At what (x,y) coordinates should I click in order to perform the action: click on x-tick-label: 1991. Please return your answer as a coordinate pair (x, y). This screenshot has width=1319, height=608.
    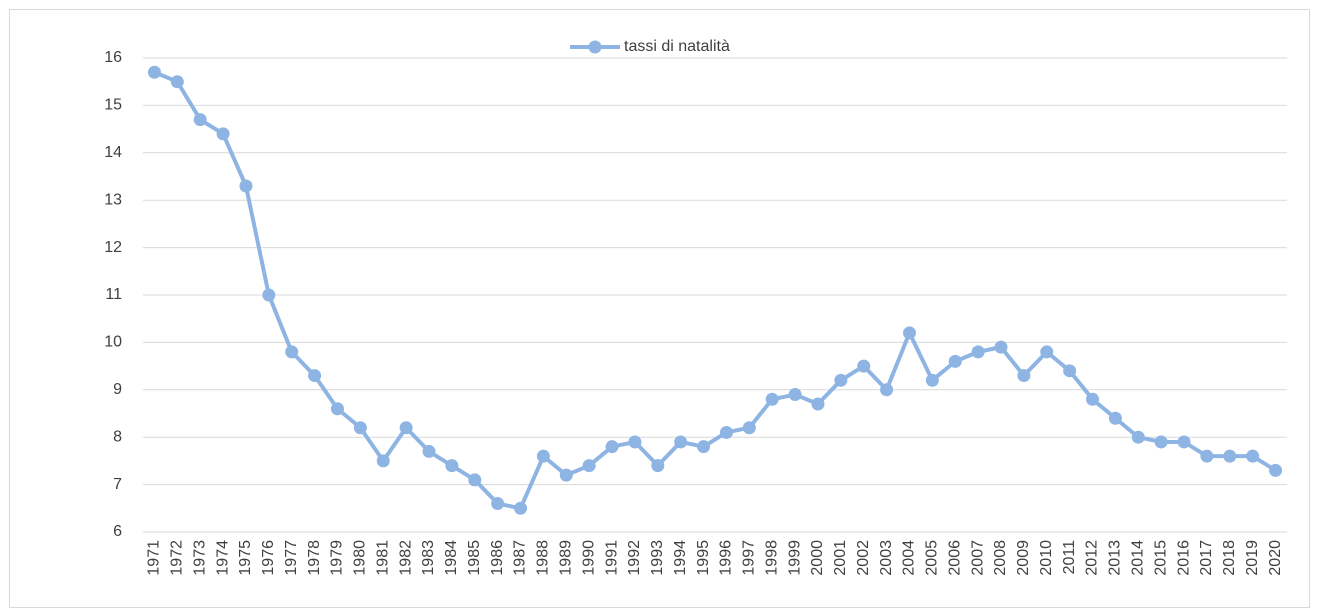
    Looking at the image, I should click on (611, 558).